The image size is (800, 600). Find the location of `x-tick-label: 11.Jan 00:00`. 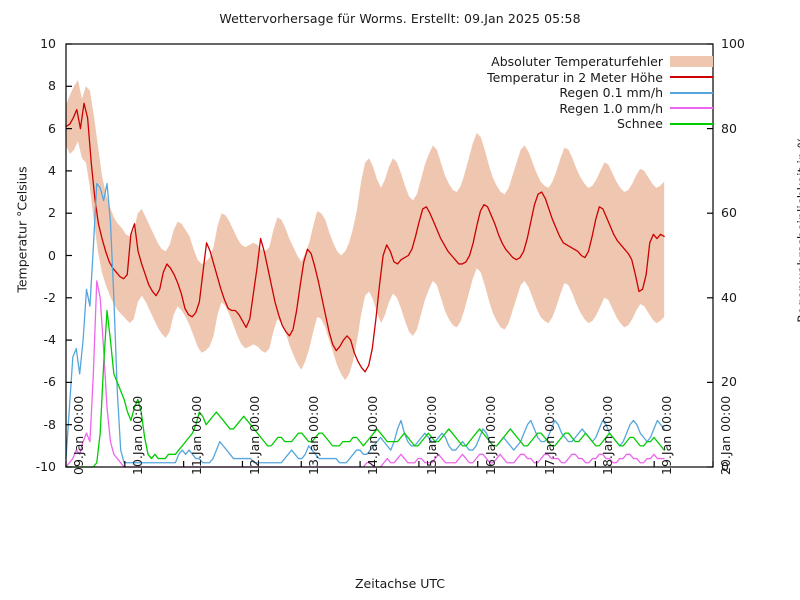

x-tick-label: 11.Jan 00:00 is located at coordinates (196, 435).